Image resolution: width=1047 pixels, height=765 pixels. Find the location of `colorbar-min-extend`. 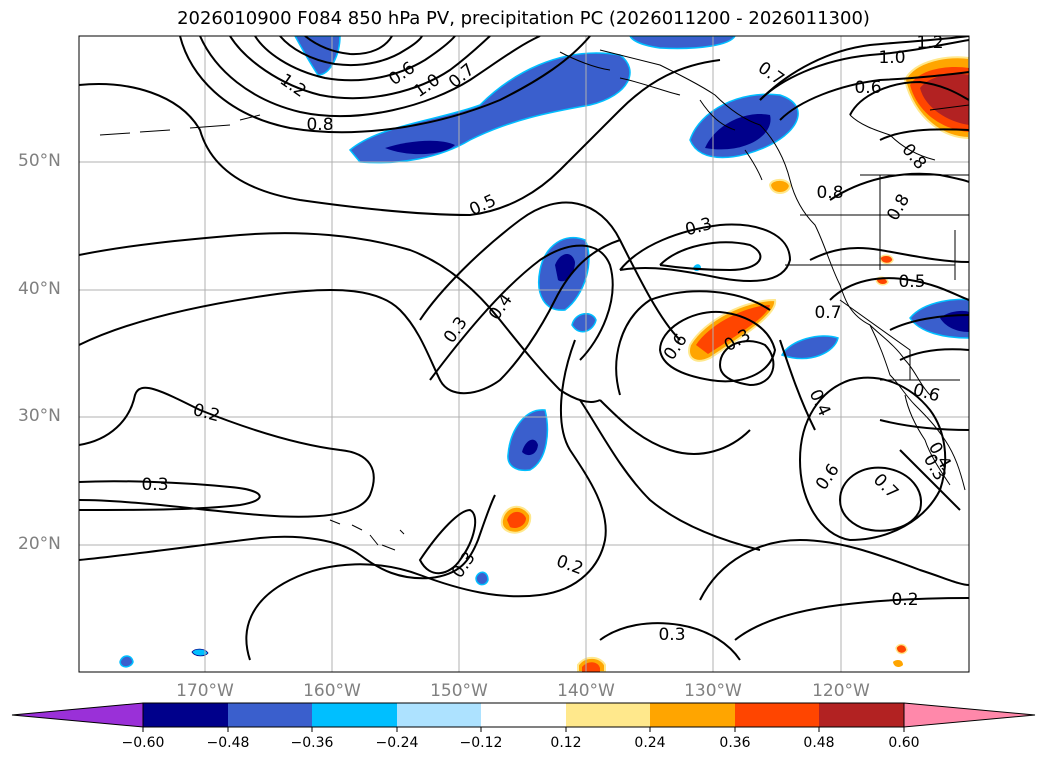

colorbar-min-extend is located at coordinates (77, 715).